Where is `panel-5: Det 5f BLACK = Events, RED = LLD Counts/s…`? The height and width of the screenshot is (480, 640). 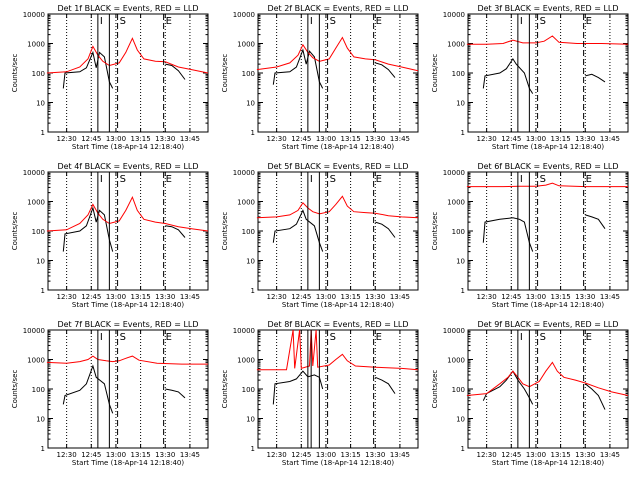
panel-5: Det 5f BLACK = Events, RED = LLD Counts/s… is located at coordinates (320, 235).